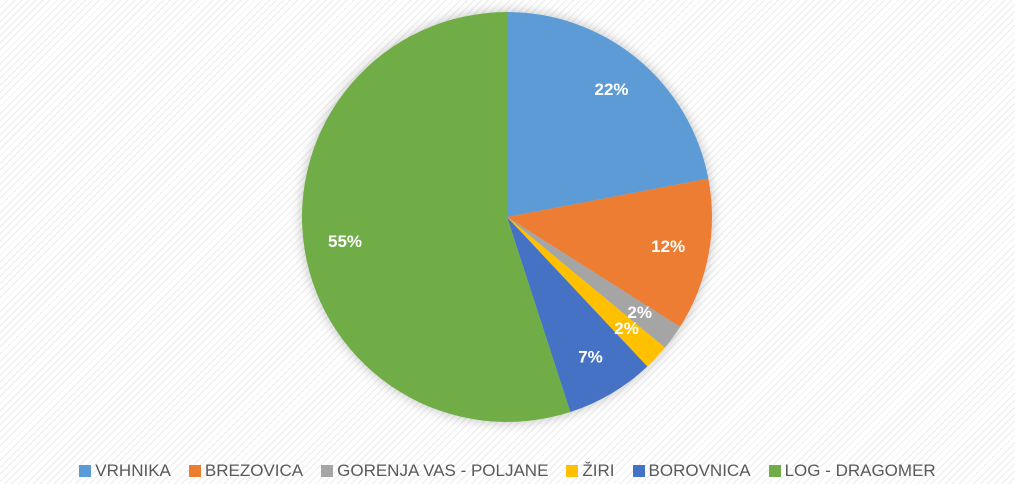 The width and height of the screenshot is (1015, 484). I want to click on data-label: 55%, so click(345, 241).